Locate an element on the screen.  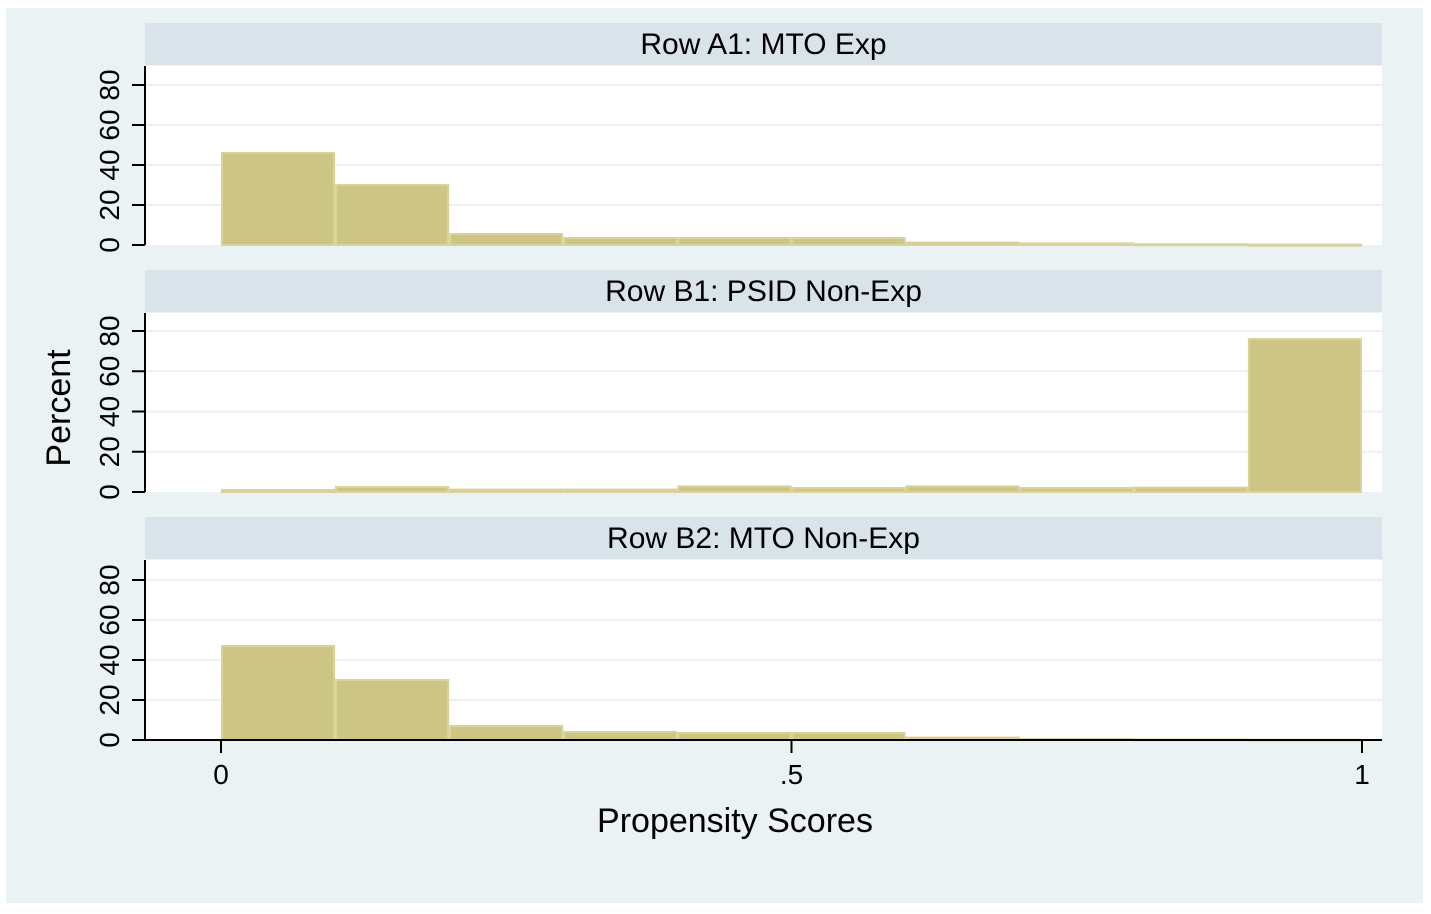
panel-title: Row B2: MTO Non-Exp is located at coordinates (763, 538).